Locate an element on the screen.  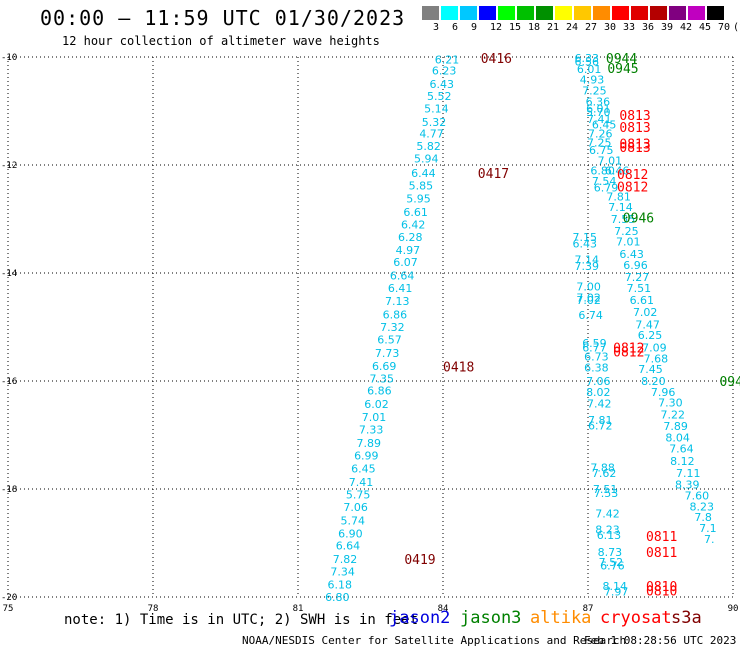
color-scale-label: 24 is located at coordinates (572, 27).